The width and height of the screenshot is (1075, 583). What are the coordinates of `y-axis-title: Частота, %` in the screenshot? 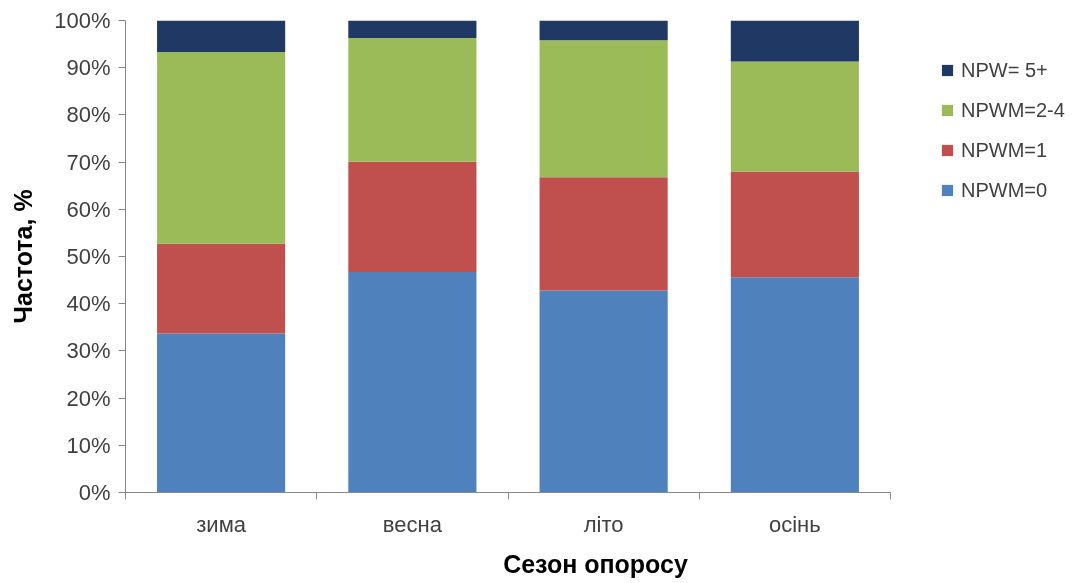 It's located at (23, 256).